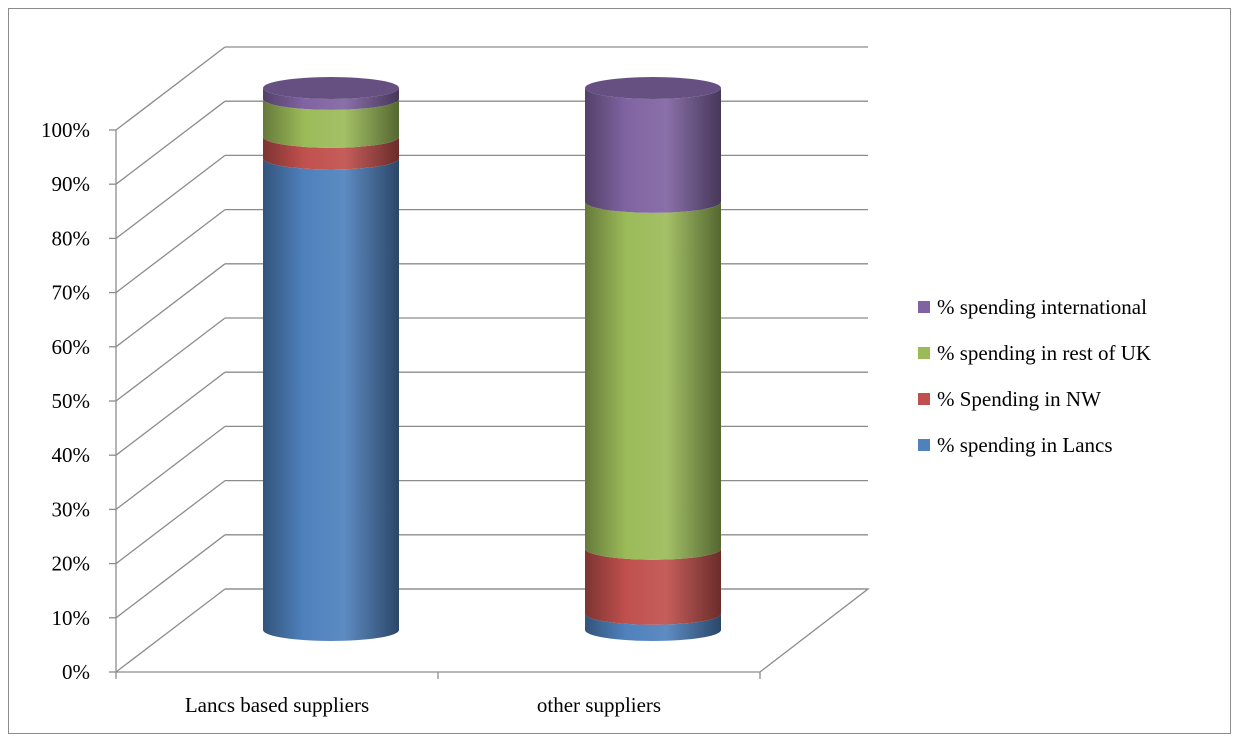 This screenshot has height=737, width=1233. I want to click on legend-item: % spending international, so click(1032, 307).